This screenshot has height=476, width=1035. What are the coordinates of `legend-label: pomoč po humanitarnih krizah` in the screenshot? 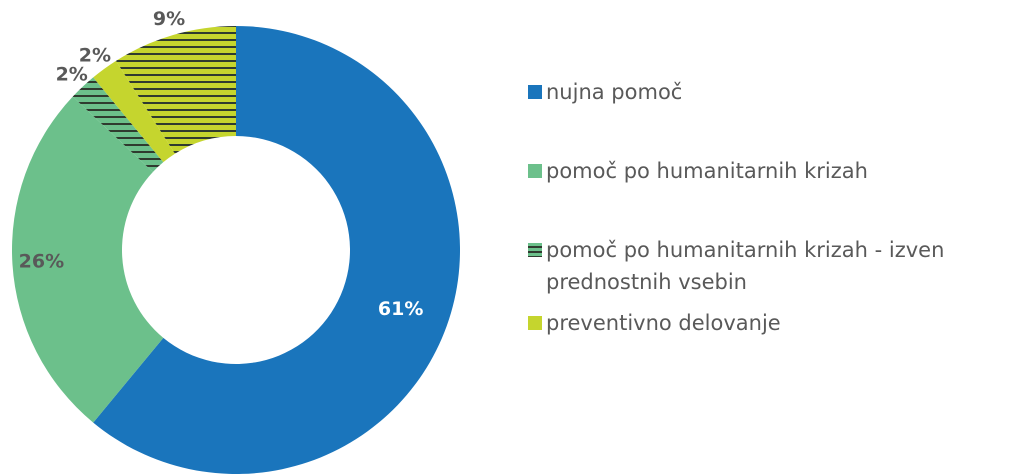 It's located at (707, 171).